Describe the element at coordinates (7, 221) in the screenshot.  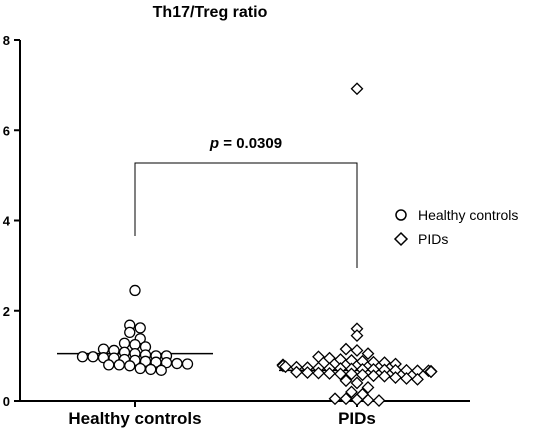
I see `y-tick-label: 4` at that location.